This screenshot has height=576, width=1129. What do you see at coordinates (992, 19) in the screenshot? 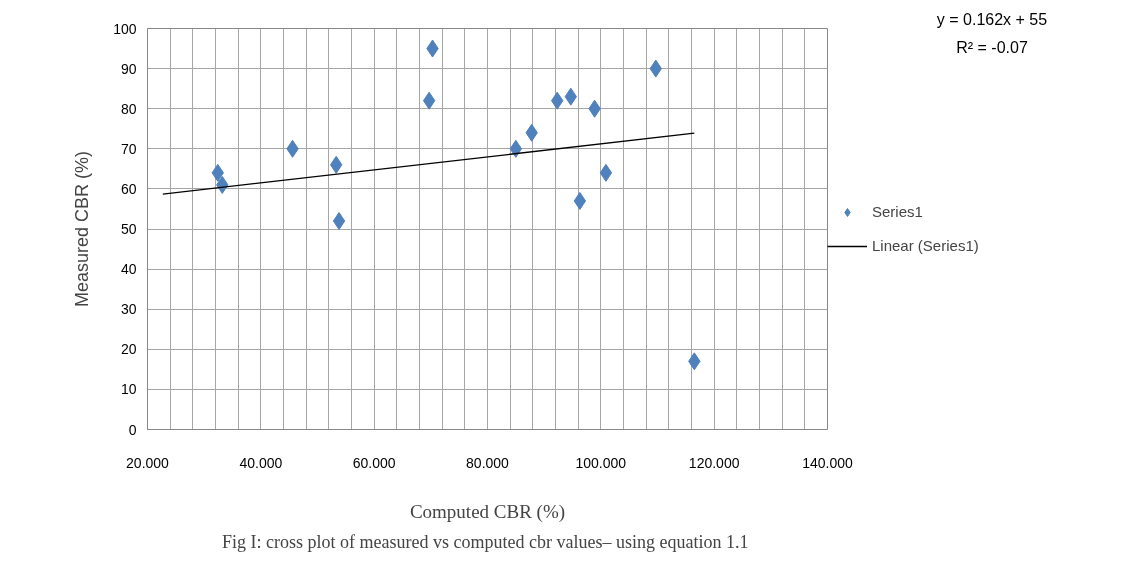
I see `text: y = 0.162x + 55` at bounding box center [992, 19].